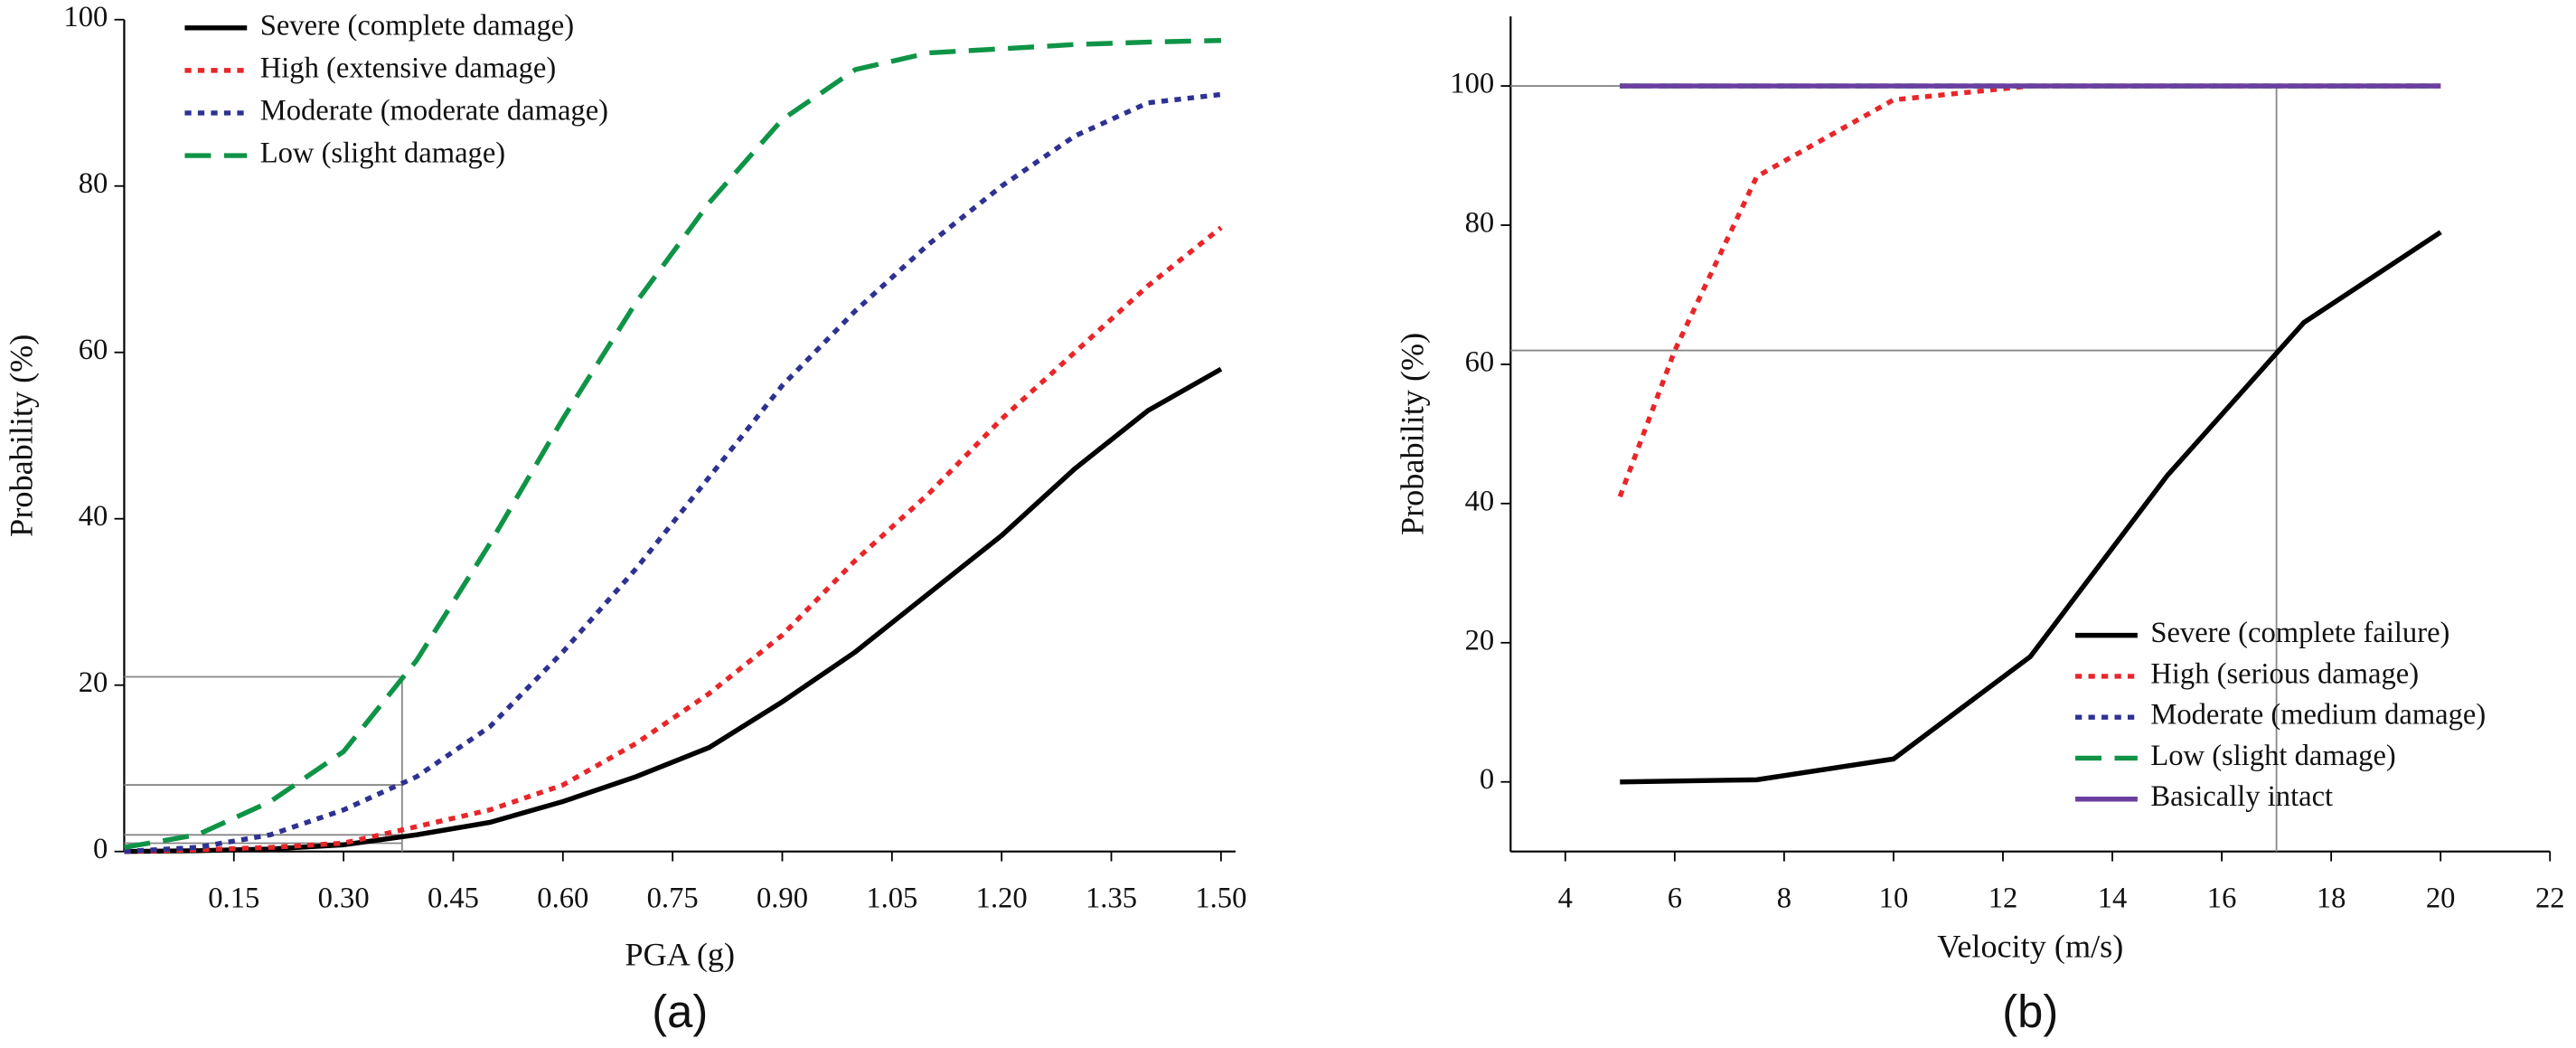 The image size is (2576, 1048). What do you see at coordinates (2029, 290) in the screenshot?
I see `series-line` at bounding box center [2029, 290].